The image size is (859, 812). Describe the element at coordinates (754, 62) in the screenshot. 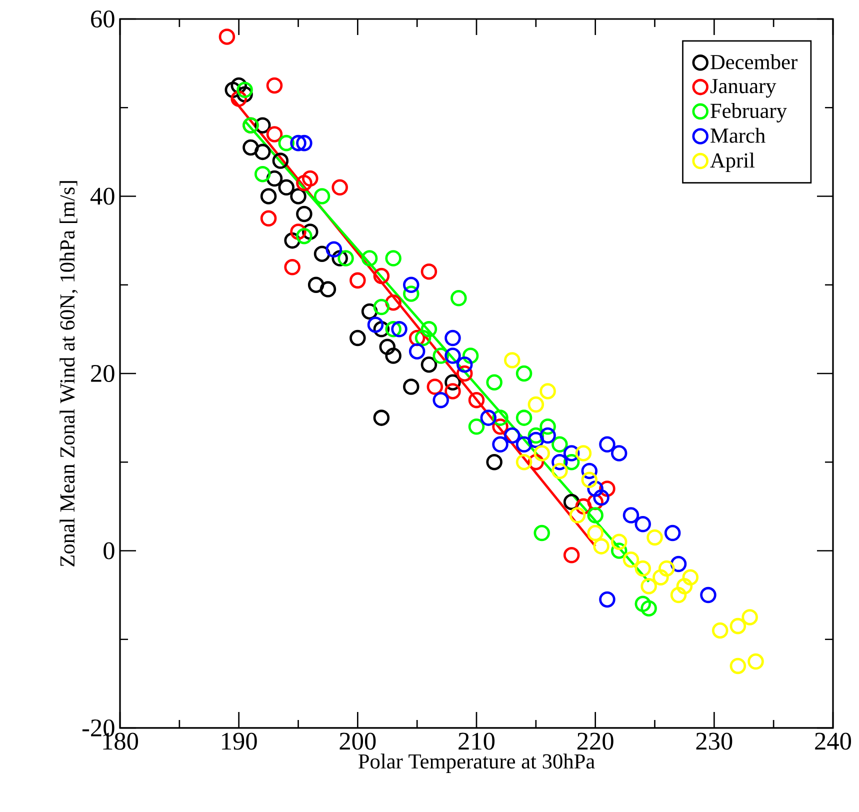

I see `legend-label: December` at that location.